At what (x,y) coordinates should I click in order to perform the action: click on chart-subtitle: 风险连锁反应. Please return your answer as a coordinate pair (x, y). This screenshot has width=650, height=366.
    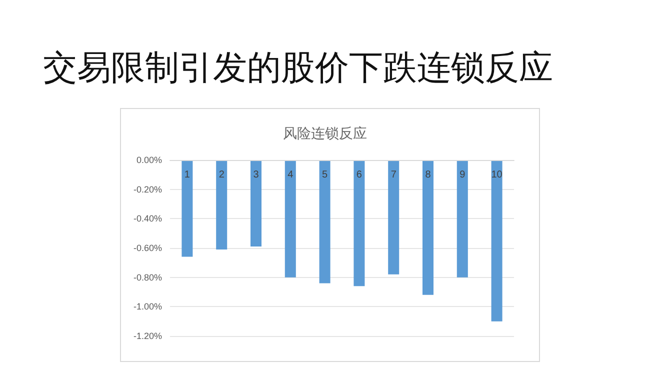
    Looking at the image, I should click on (325, 134).